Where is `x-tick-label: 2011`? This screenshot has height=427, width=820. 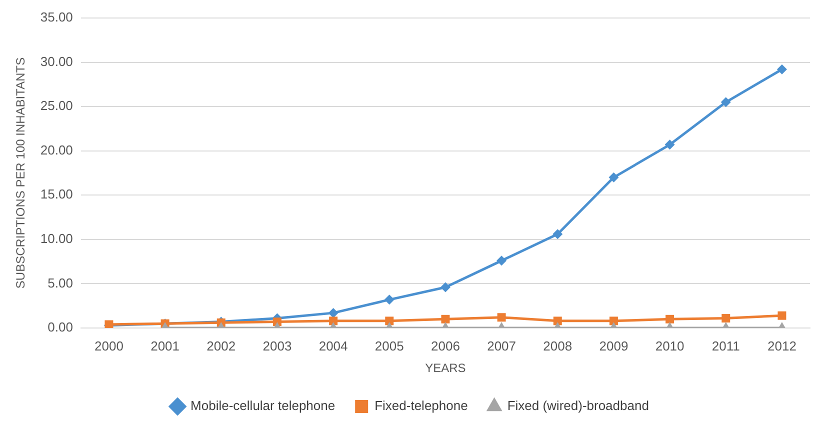
x-tick-label: 2011 is located at coordinates (726, 346).